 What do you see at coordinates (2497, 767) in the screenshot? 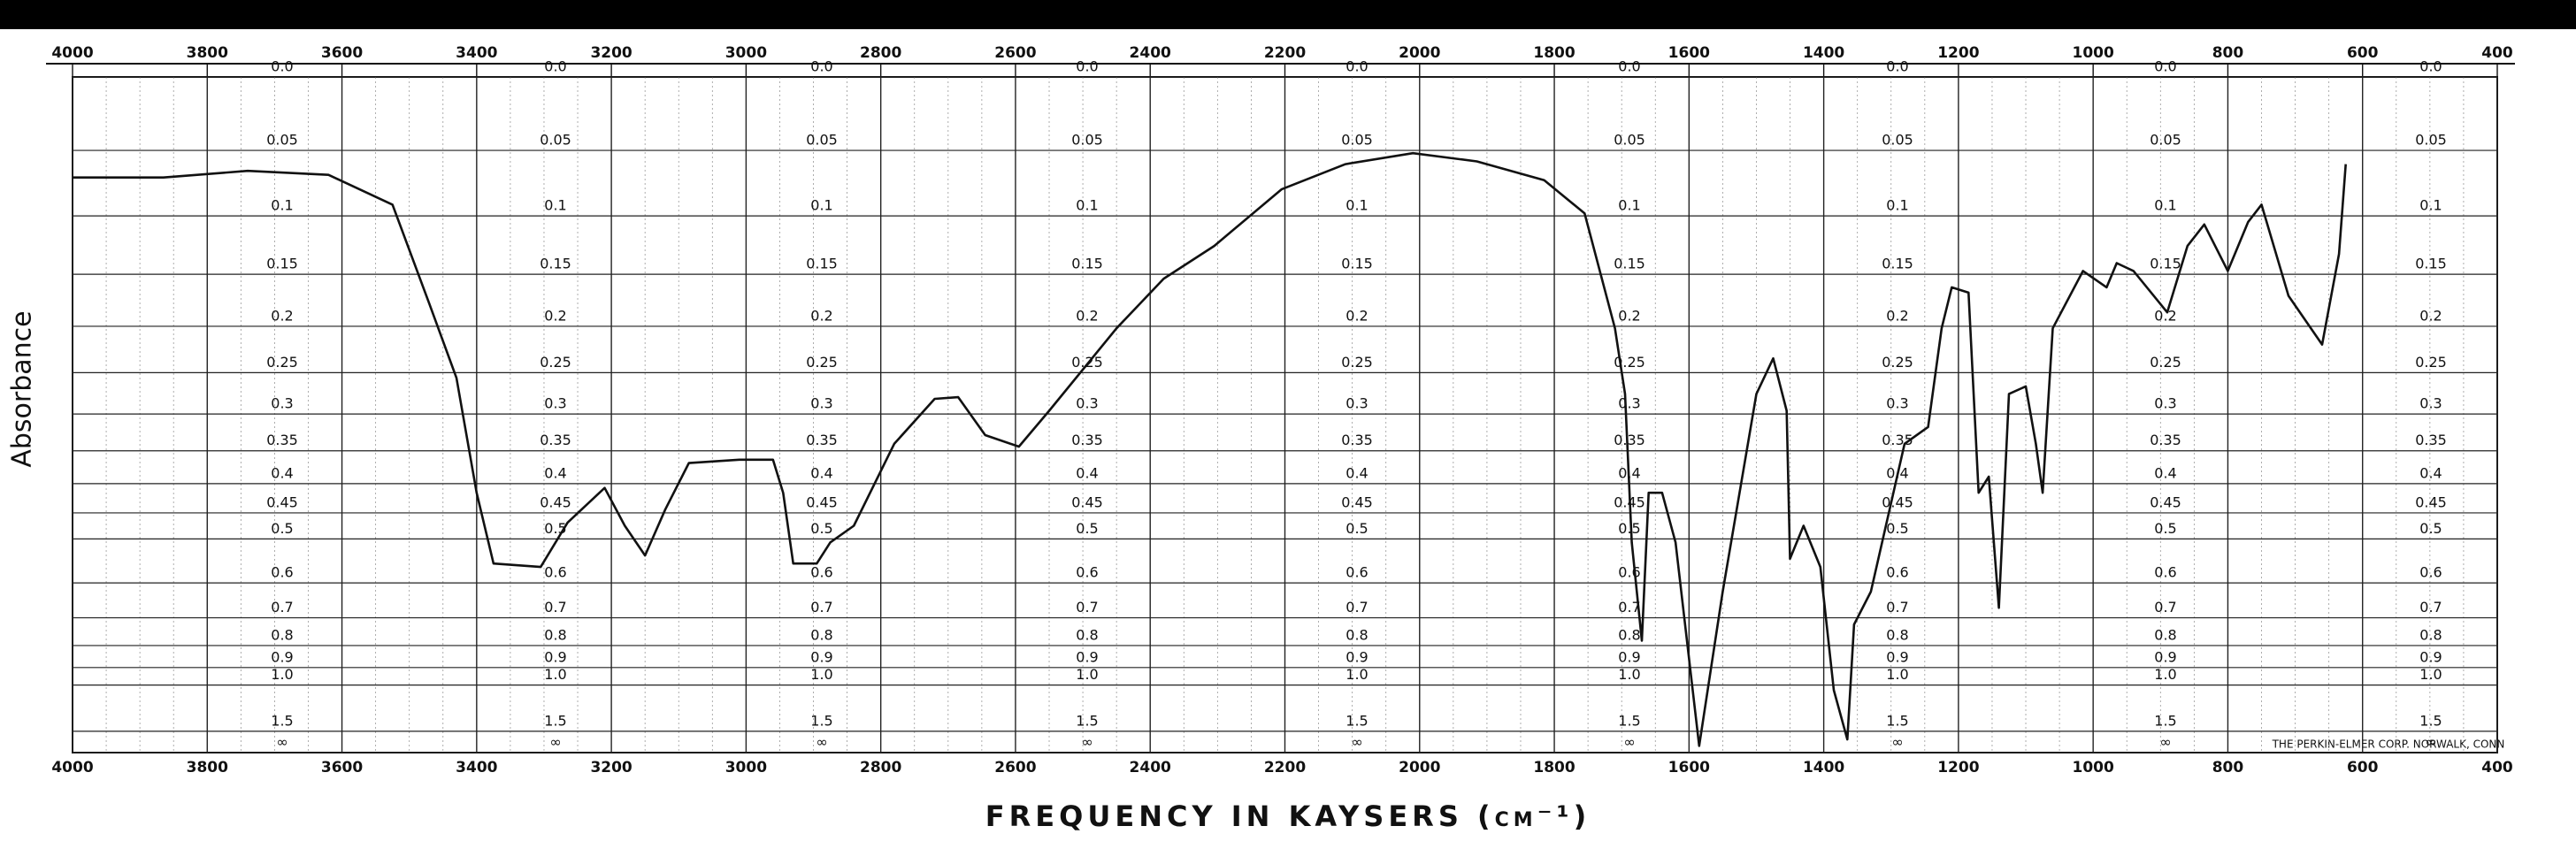
I see `x-tick-label-bottom: 400` at bounding box center [2497, 767].